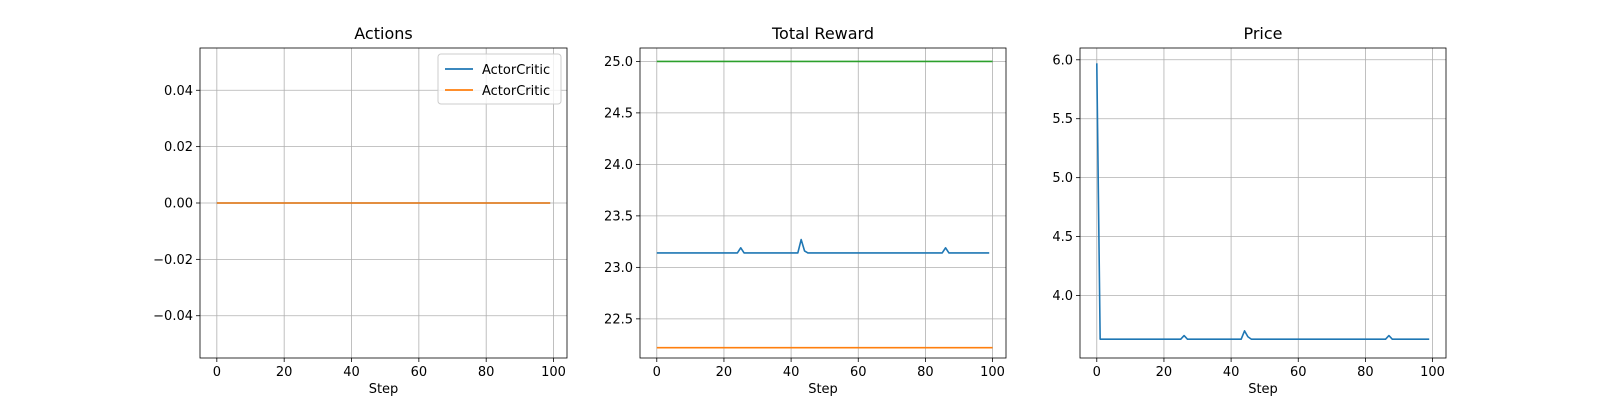 Image resolution: width=1600 pixels, height=400 pixels. Describe the element at coordinates (618, 113) in the screenshot. I see `y-tick-label: 24.5` at that location.